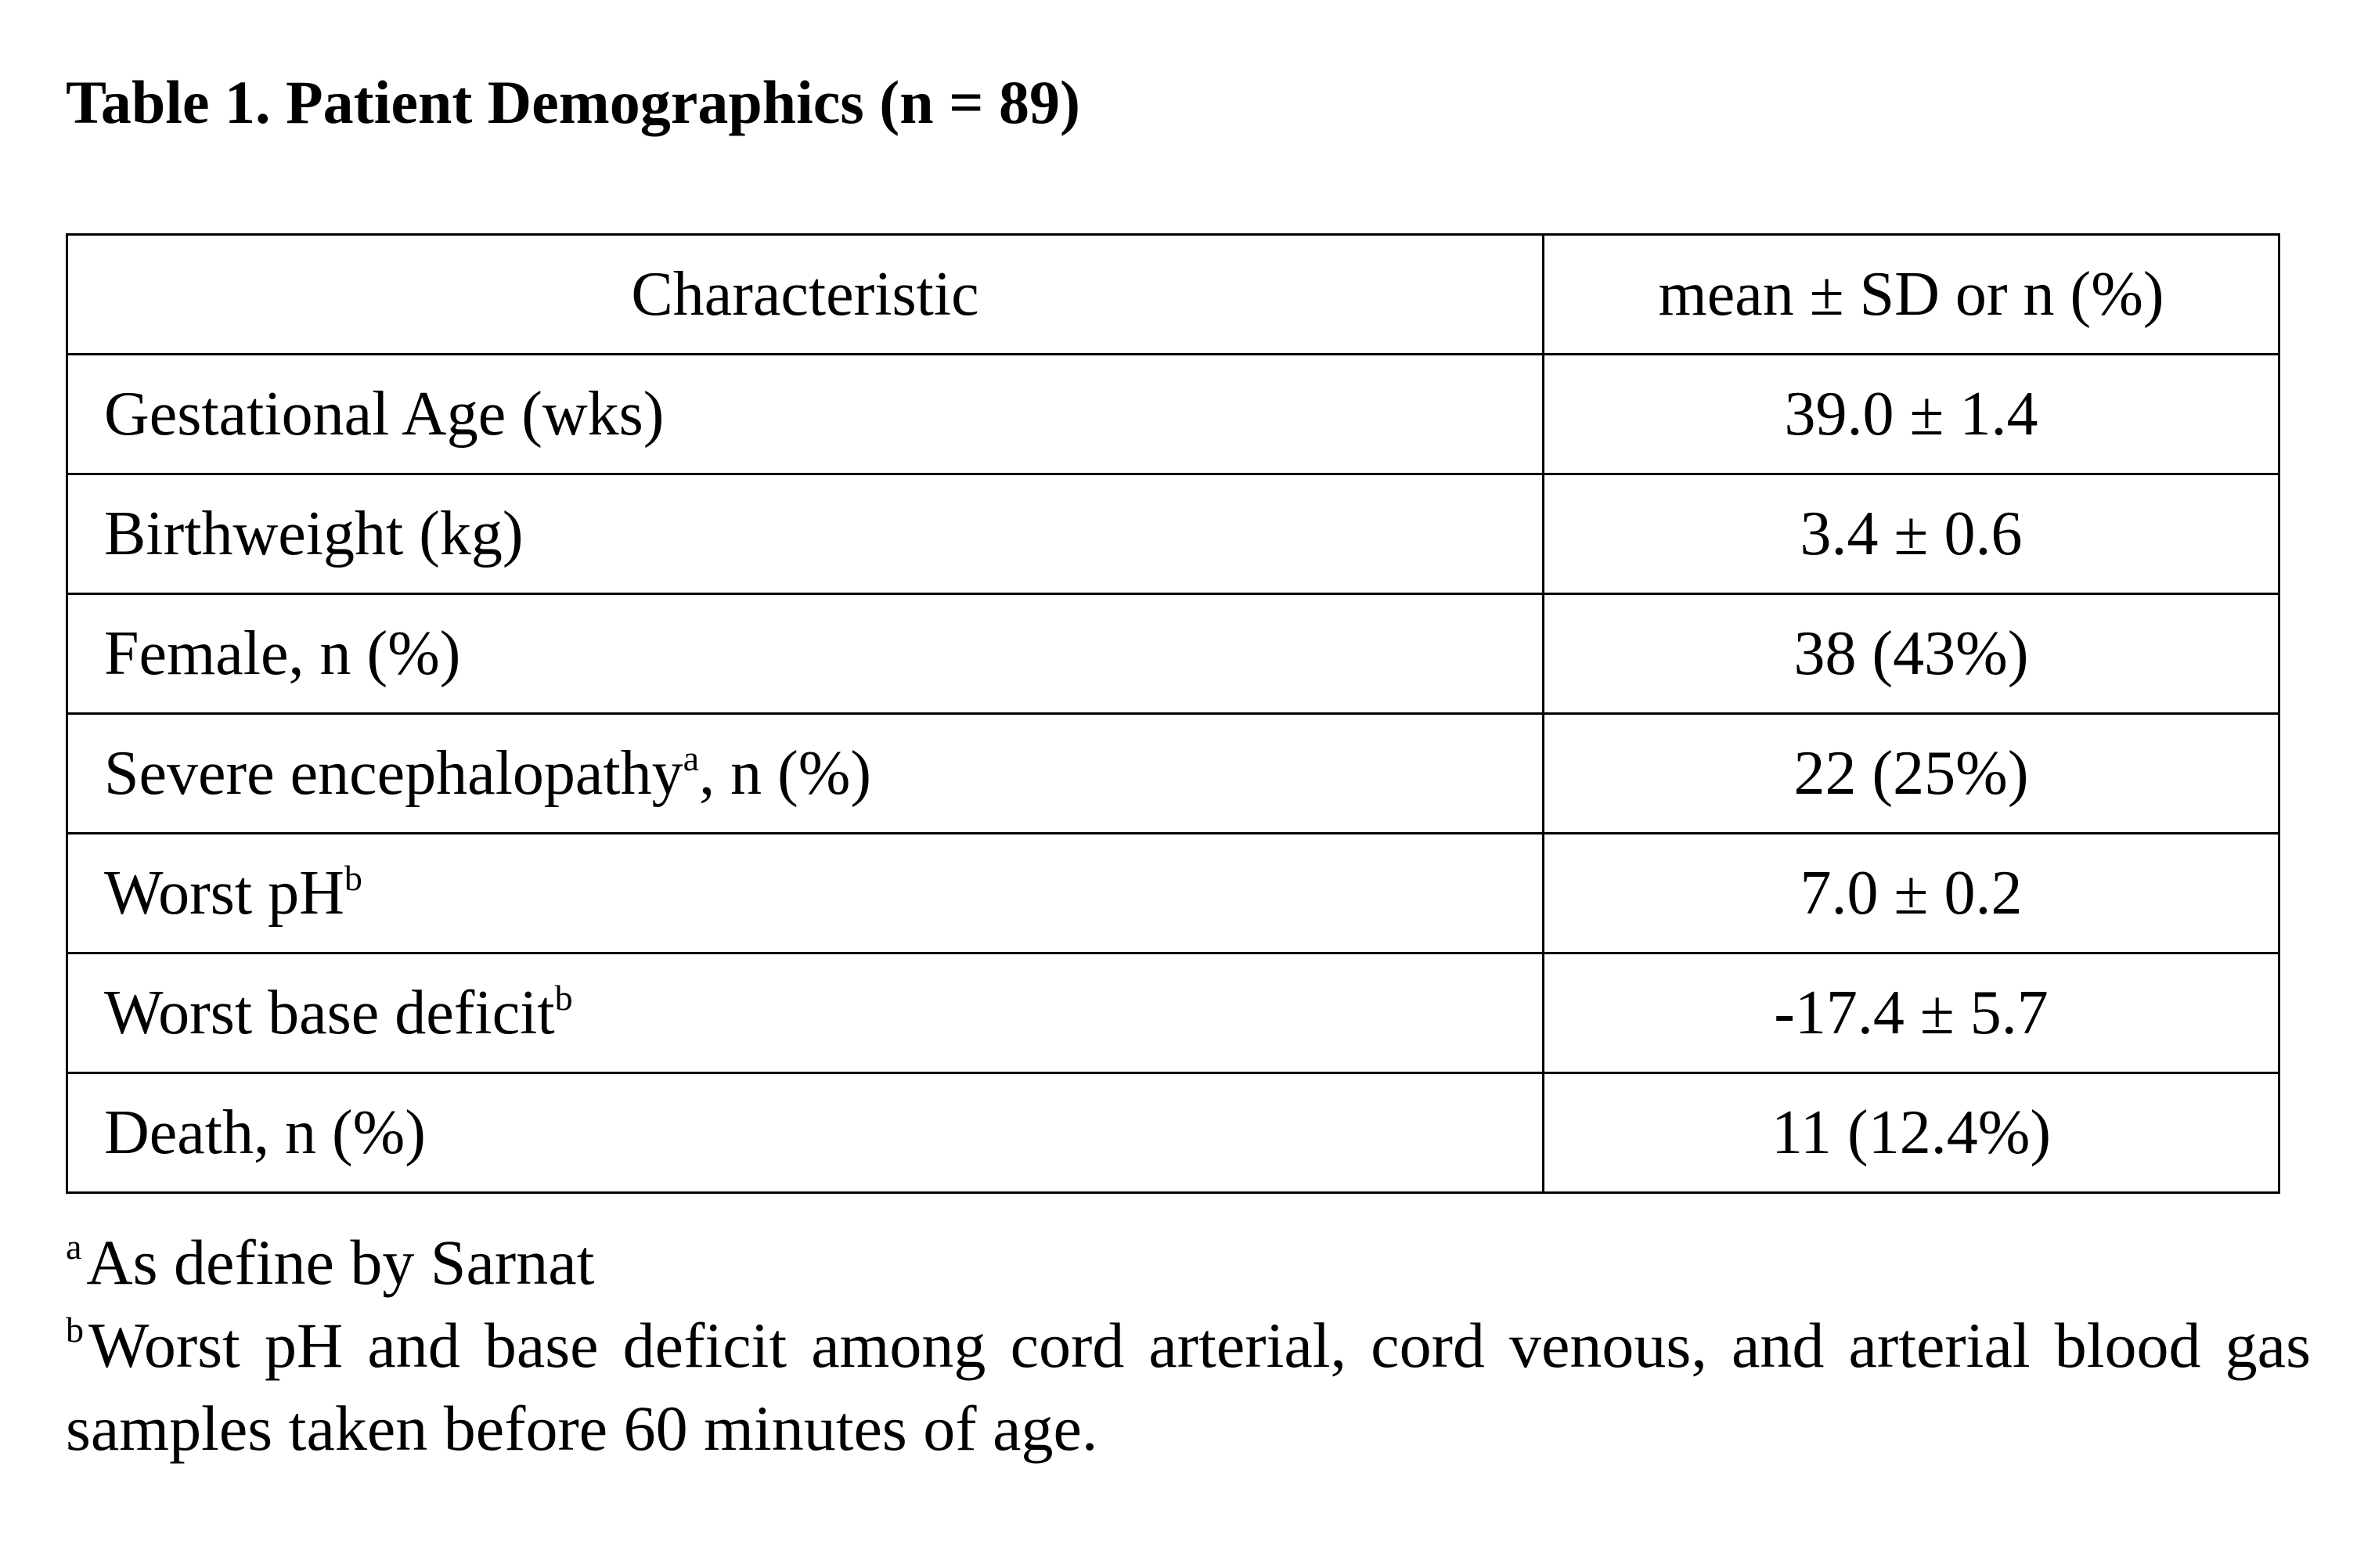 This screenshot has height=1568, width=2364. Describe the element at coordinates (74, 1247) in the screenshot. I see `footnote-mark: a` at that location.